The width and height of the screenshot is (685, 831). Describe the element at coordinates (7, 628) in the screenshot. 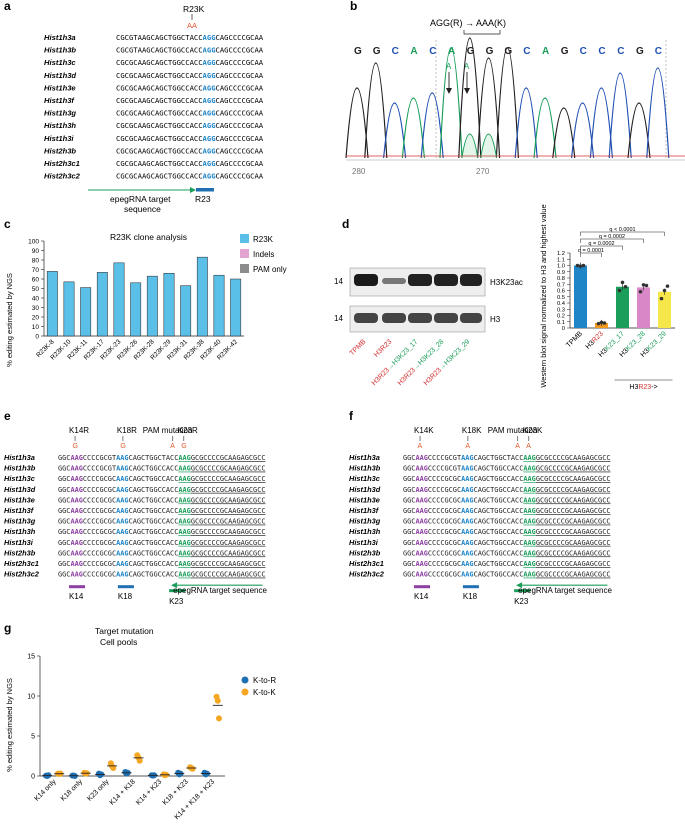

I see `panel-g-label: g` at that location.